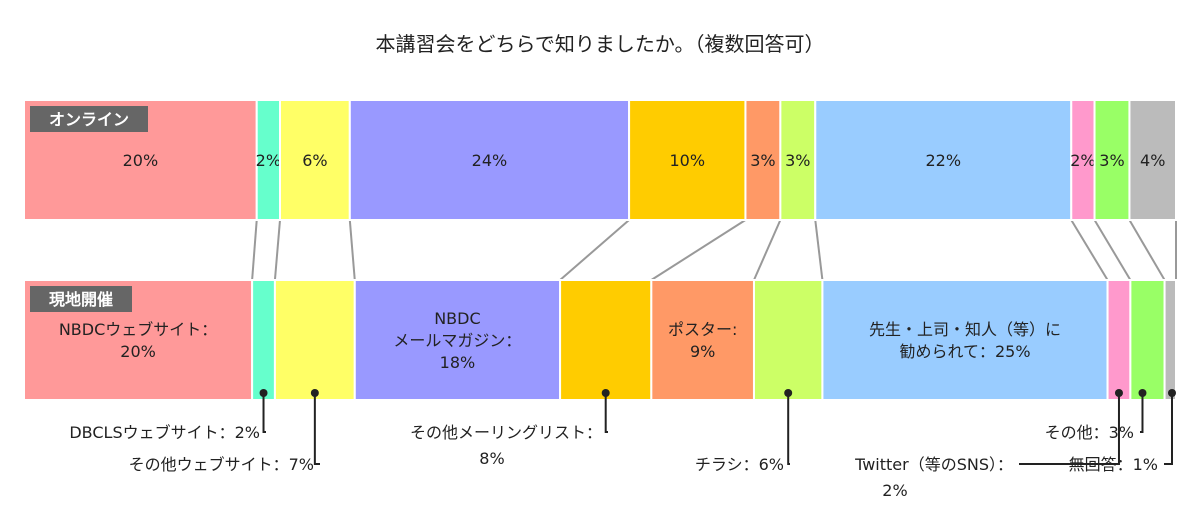 This screenshot has height=524, width=1200. What do you see at coordinates (457, 318) in the screenshot?
I see `data-label: NBDC` at bounding box center [457, 318].